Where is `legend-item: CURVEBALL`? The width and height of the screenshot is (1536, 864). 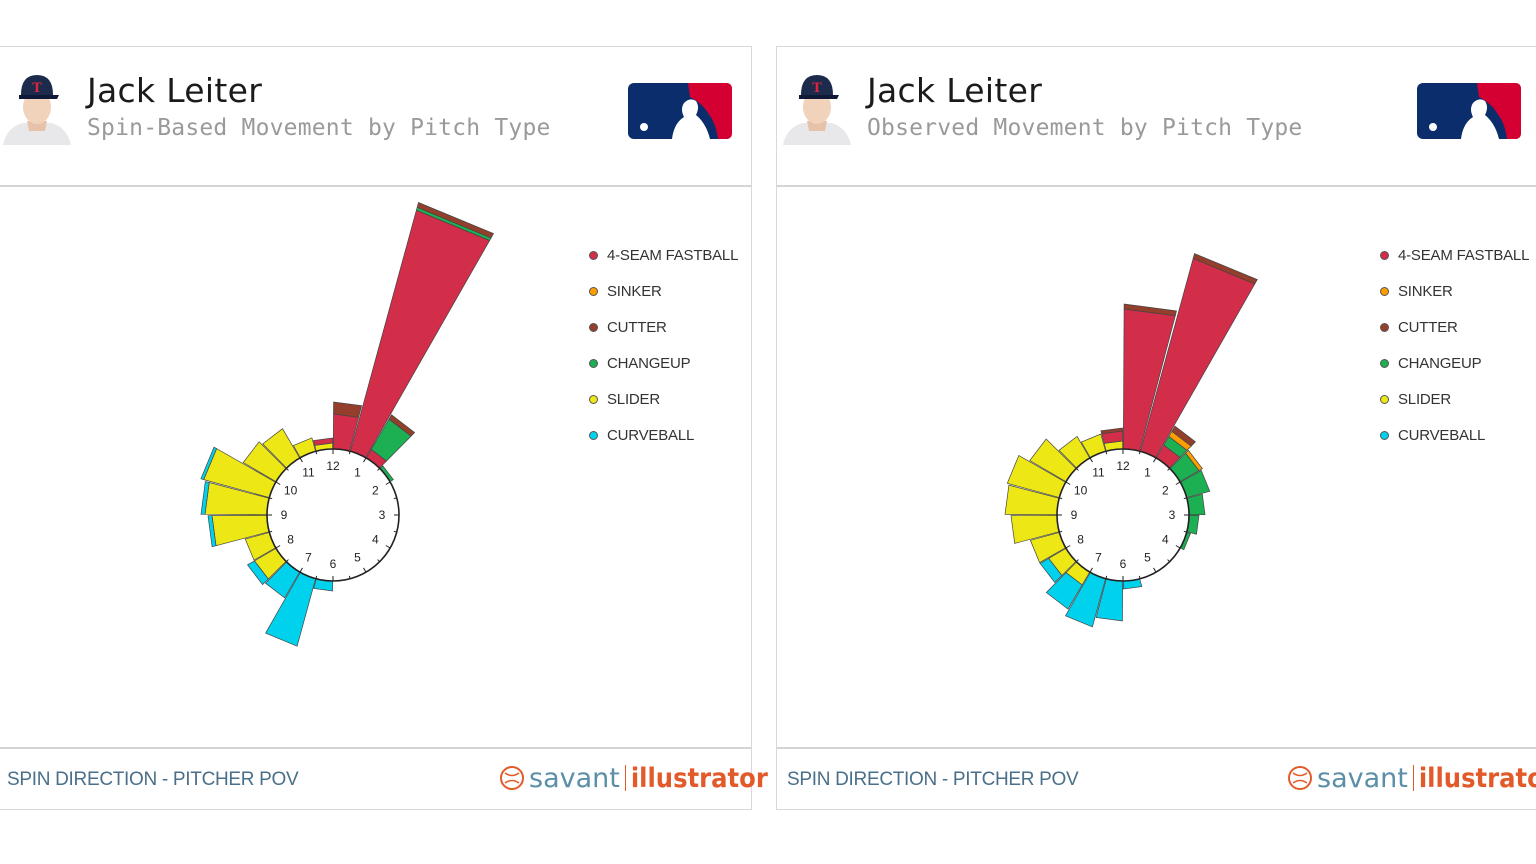 legend-item: CURVEBALL is located at coordinates (663, 435).